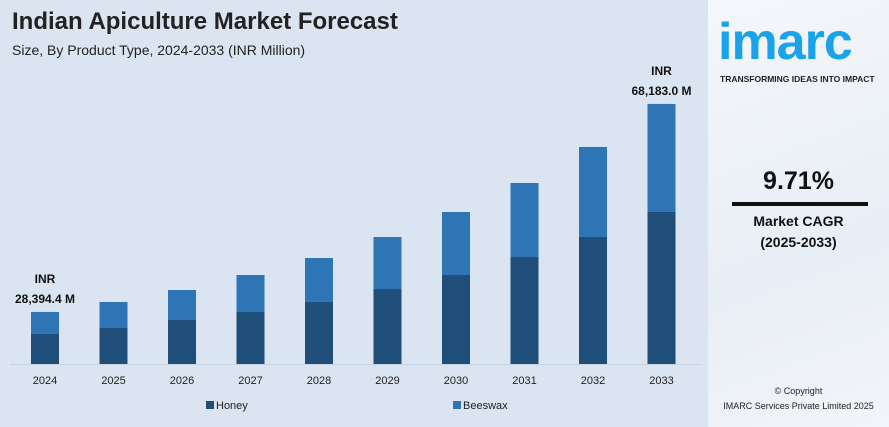 The height and width of the screenshot is (427, 889). I want to click on bar-beeswax-2026, so click(182, 305).